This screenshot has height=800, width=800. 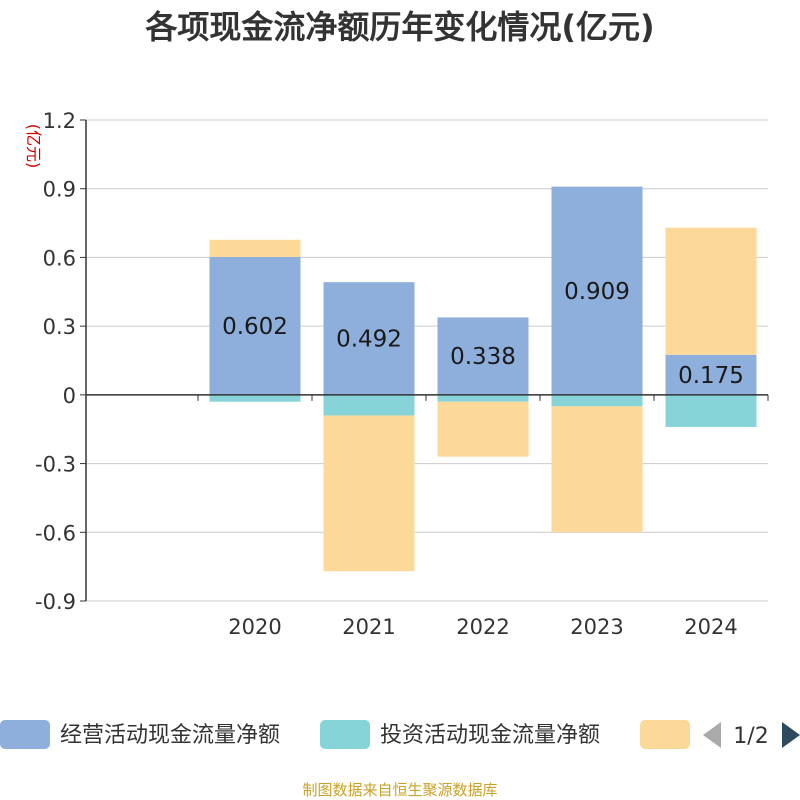 I want to click on x-tick-label: 2020, so click(x=254, y=627).